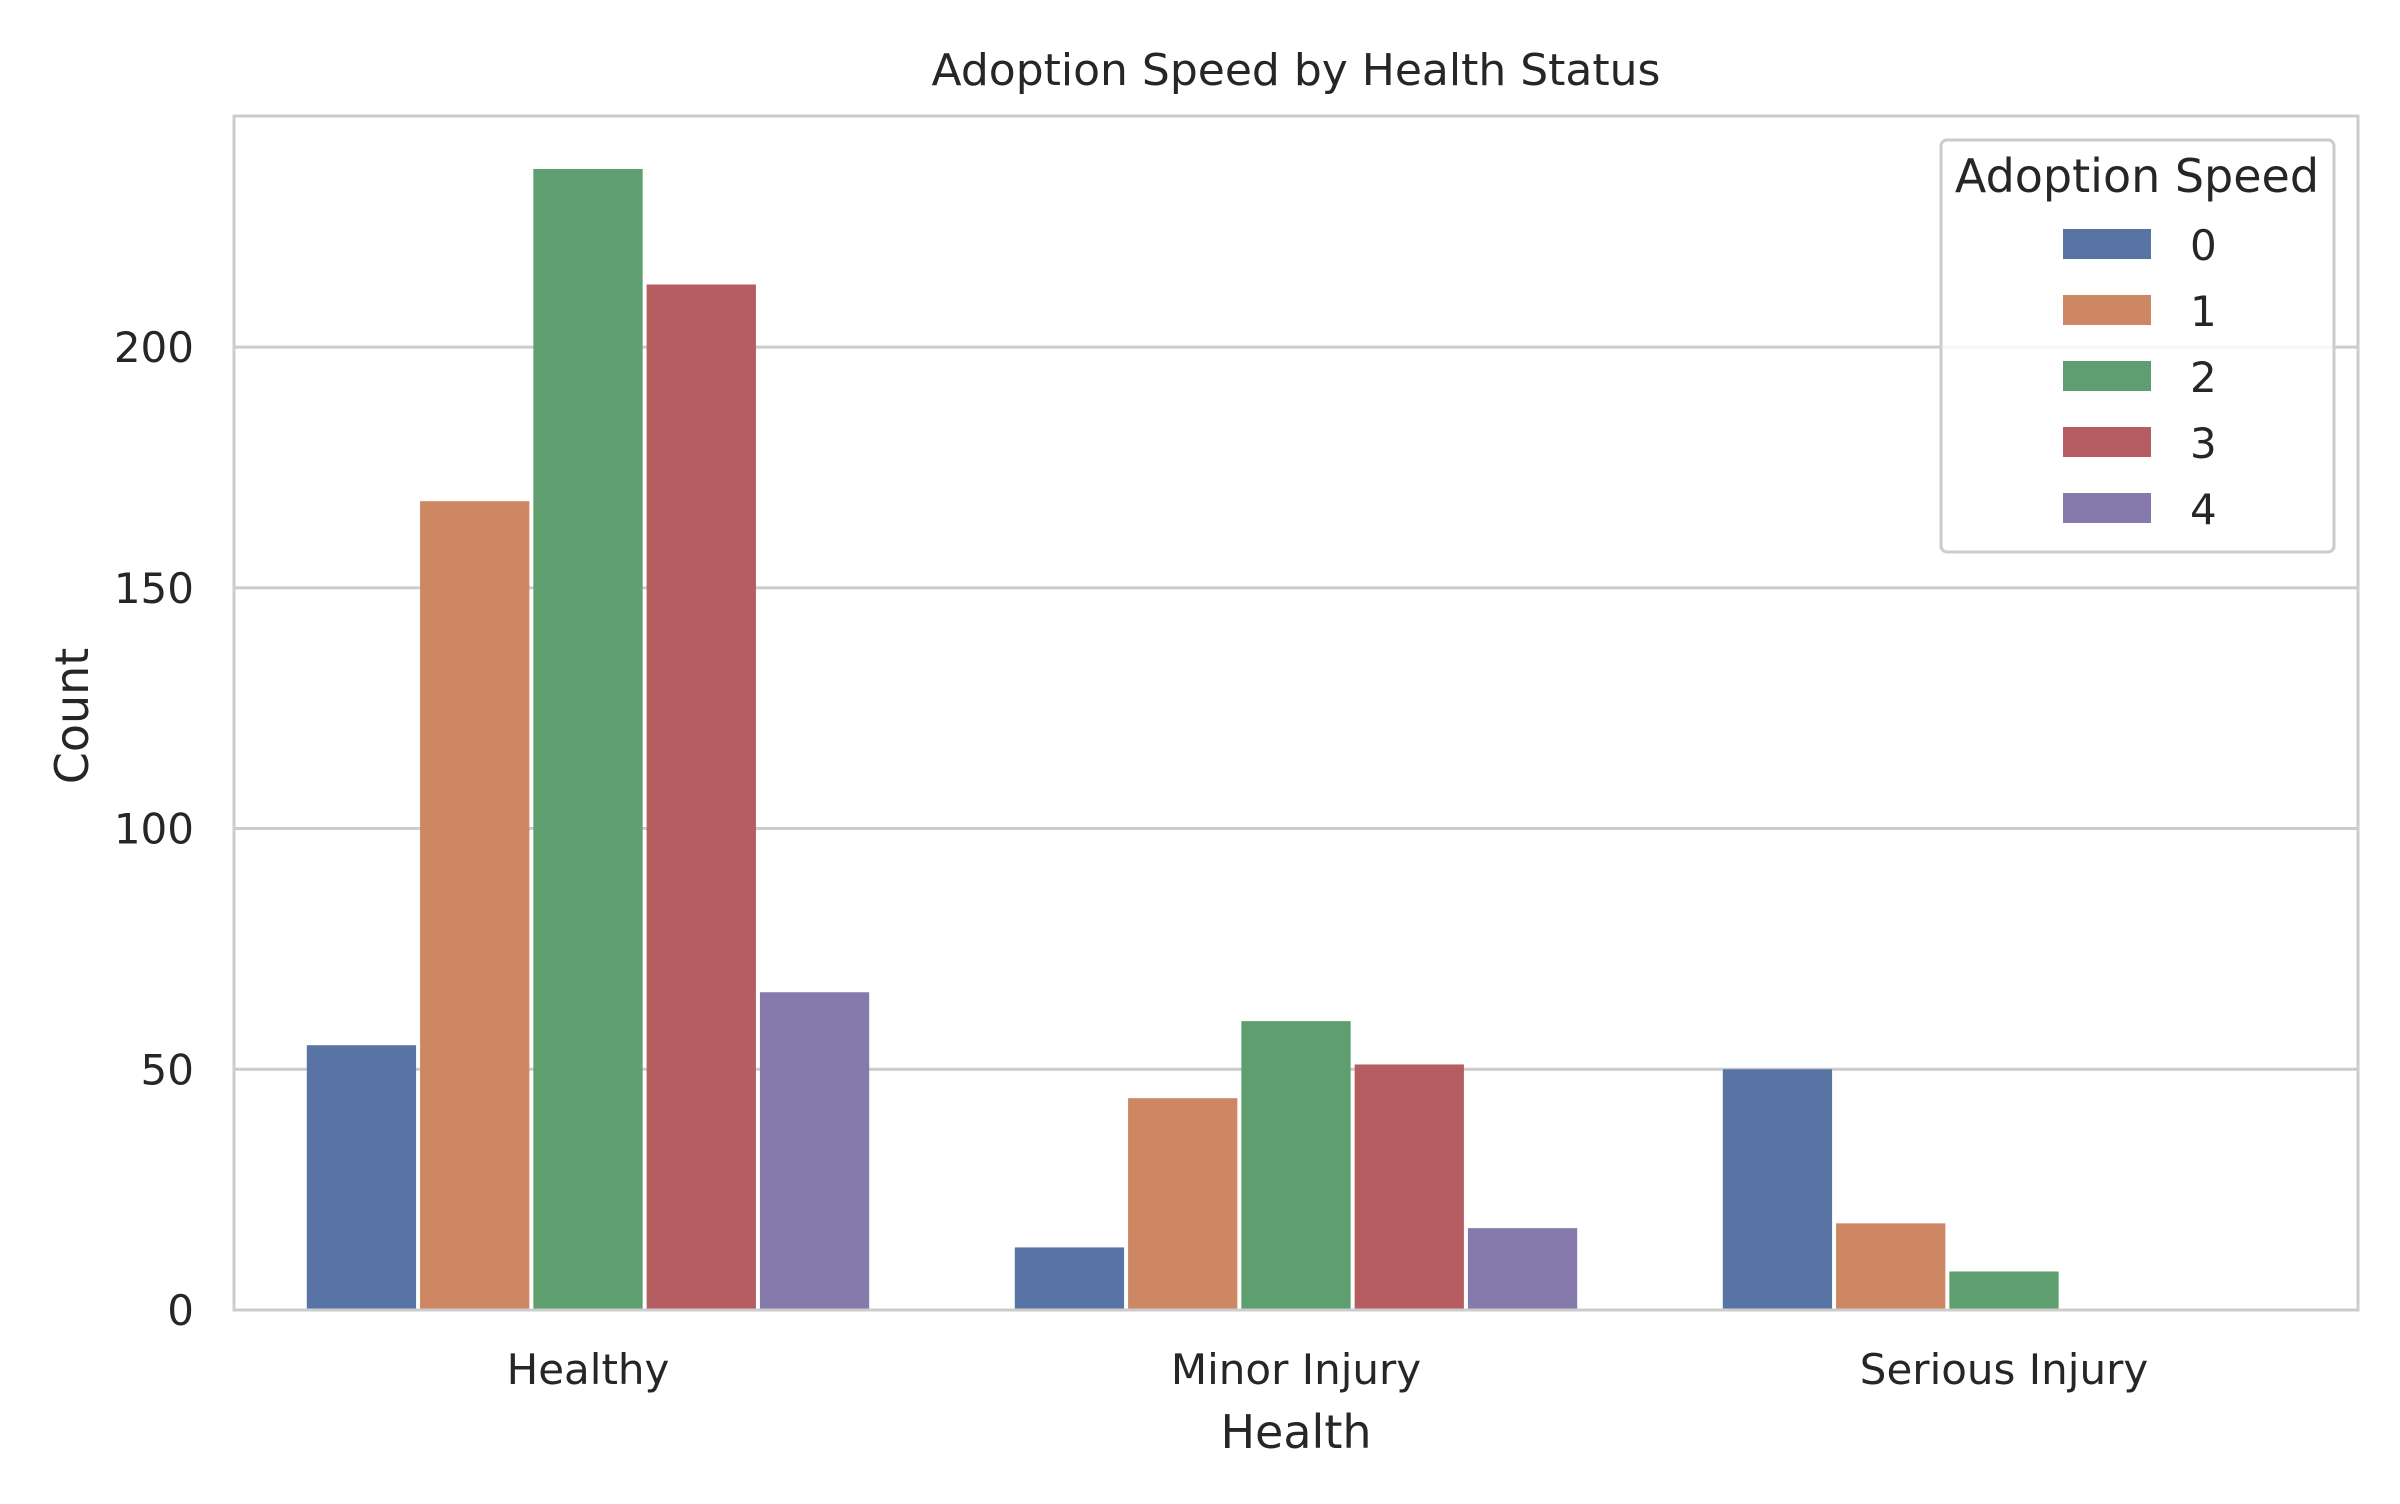  I want to click on legend-item-1: 1, so click(2140, 311).